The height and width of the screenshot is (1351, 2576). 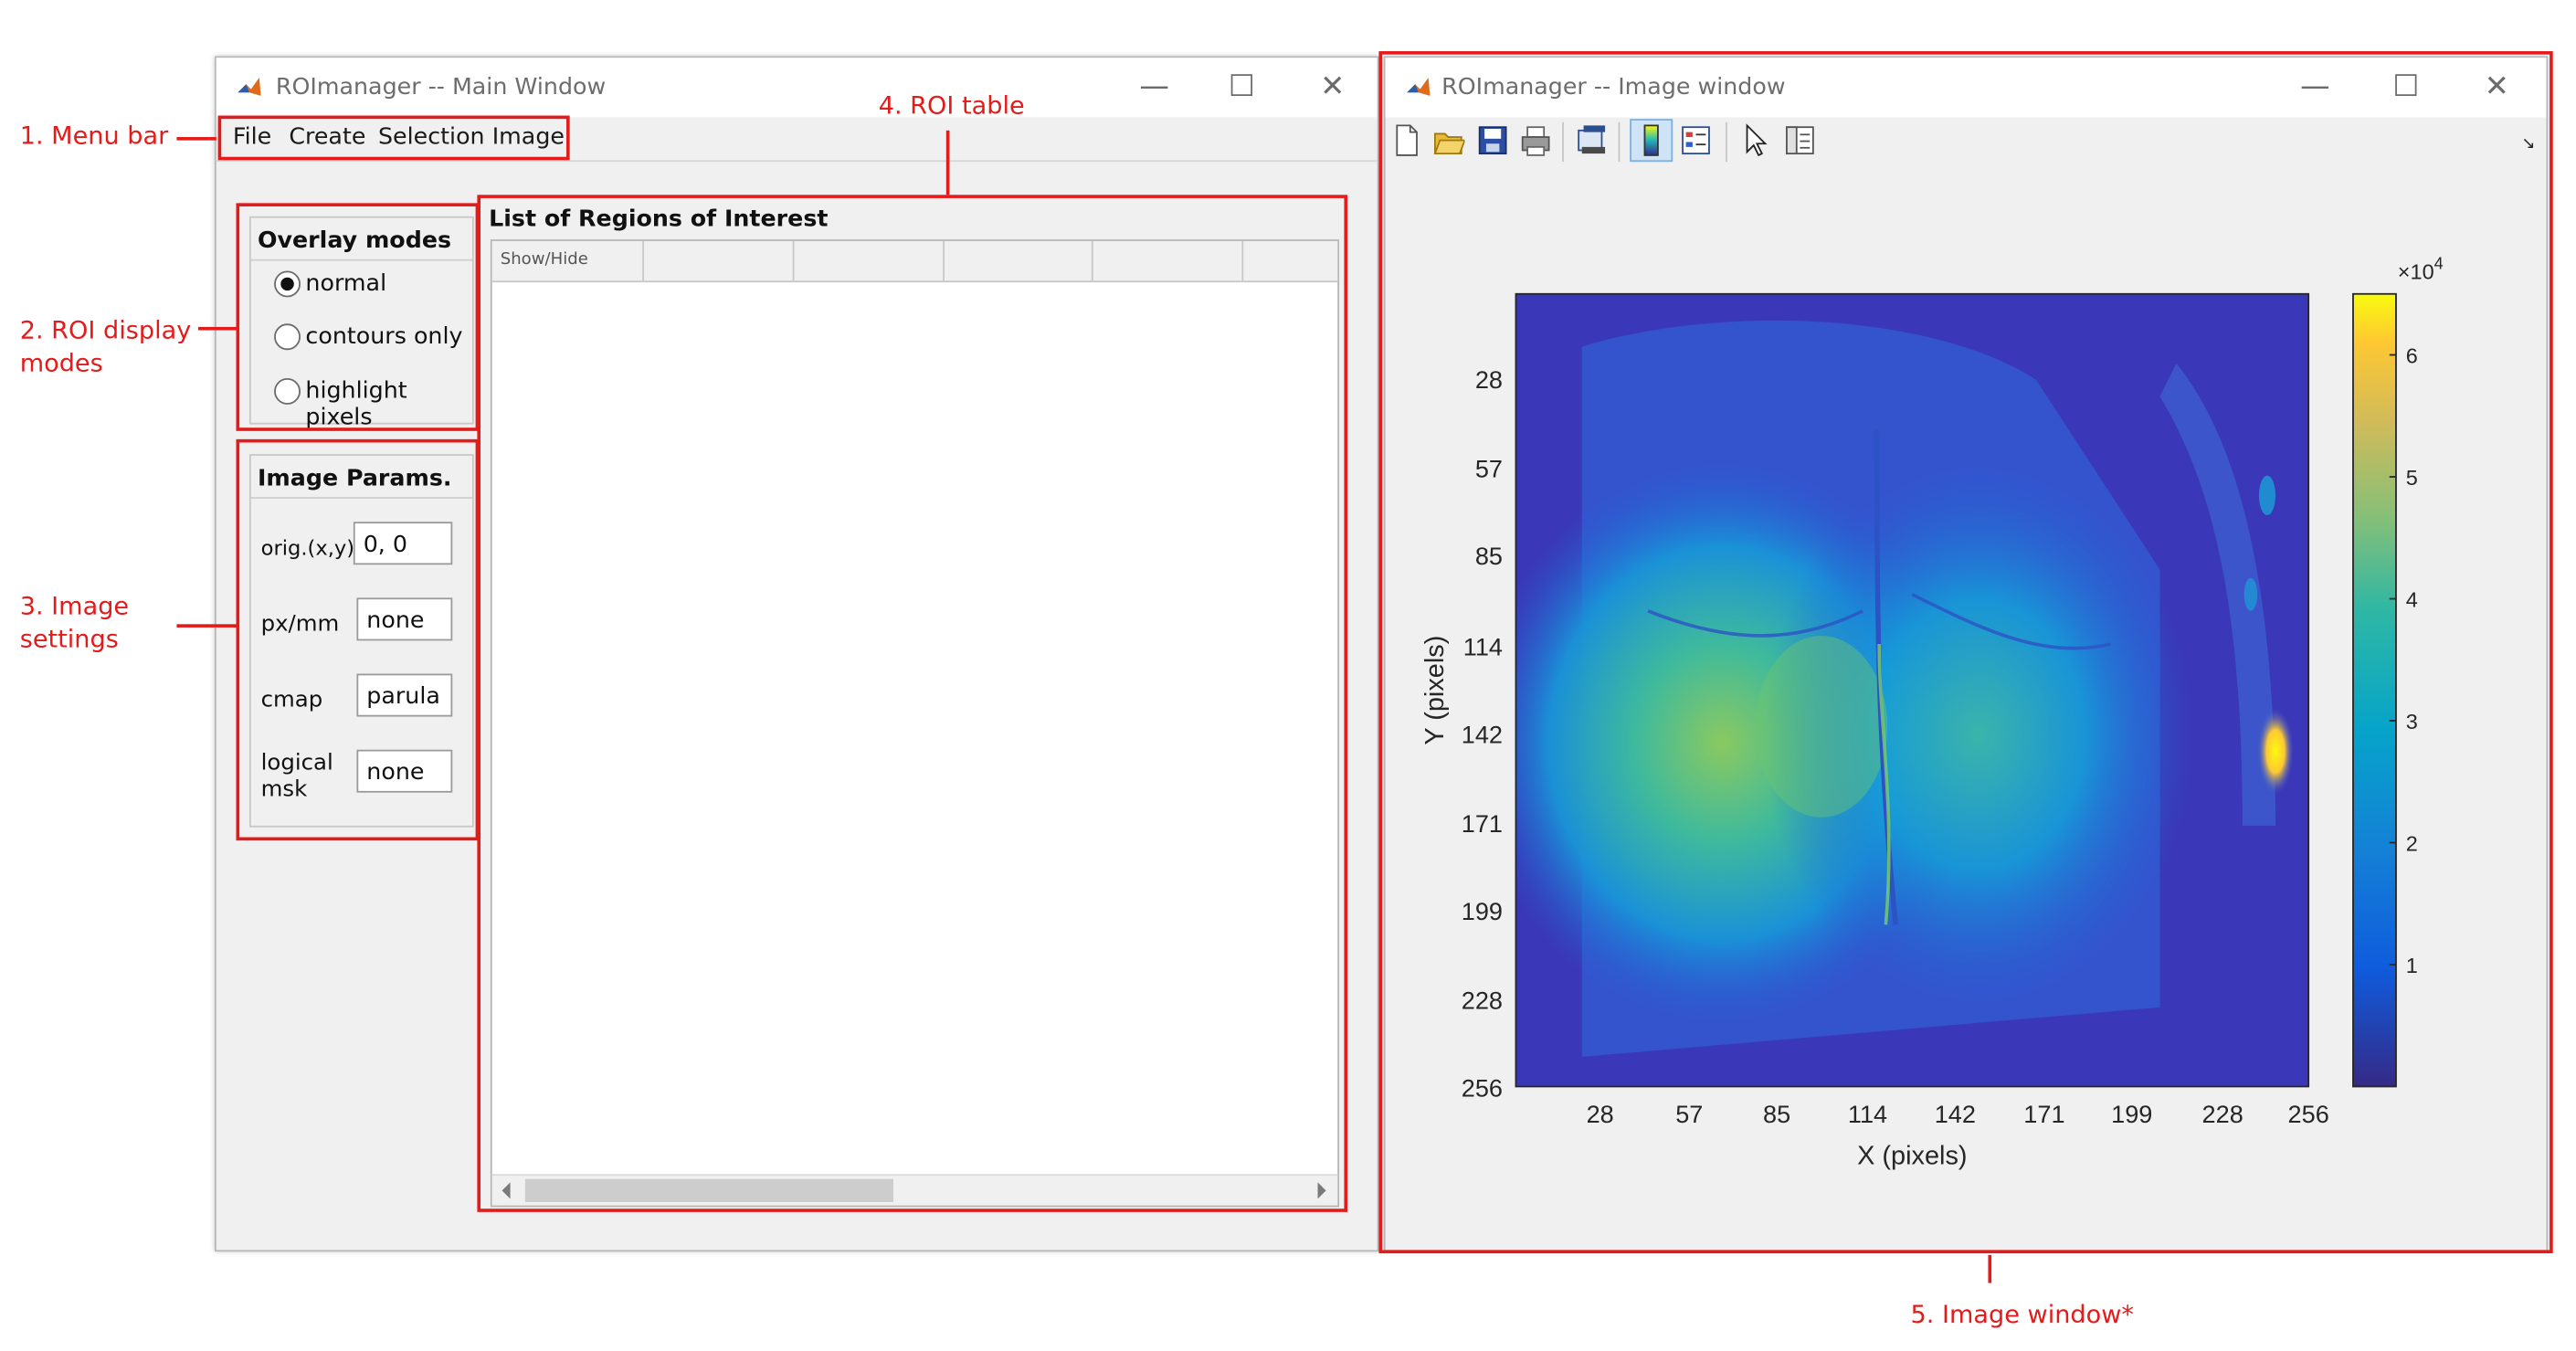 What do you see at coordinates (1912, 1155) in the screenshot?
I see `x-axis-label: X (pixels)` at bounding box center [1912, 1155].